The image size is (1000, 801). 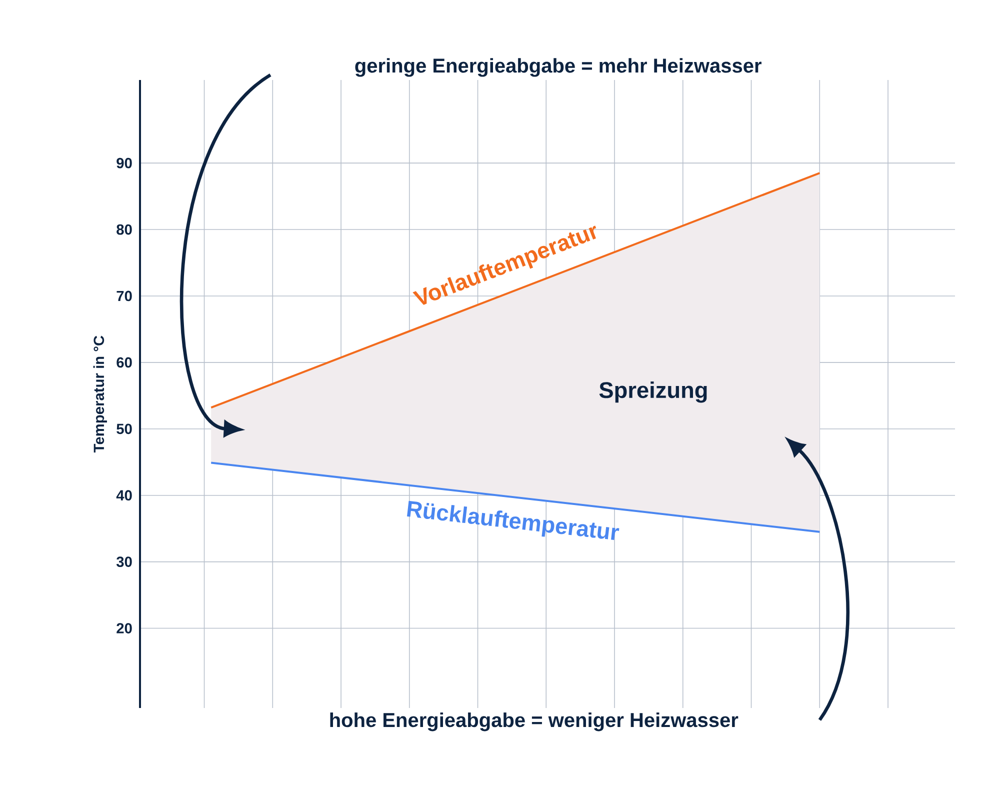 I want to click on annotation: Spreizung, so click(x=653, y=392).